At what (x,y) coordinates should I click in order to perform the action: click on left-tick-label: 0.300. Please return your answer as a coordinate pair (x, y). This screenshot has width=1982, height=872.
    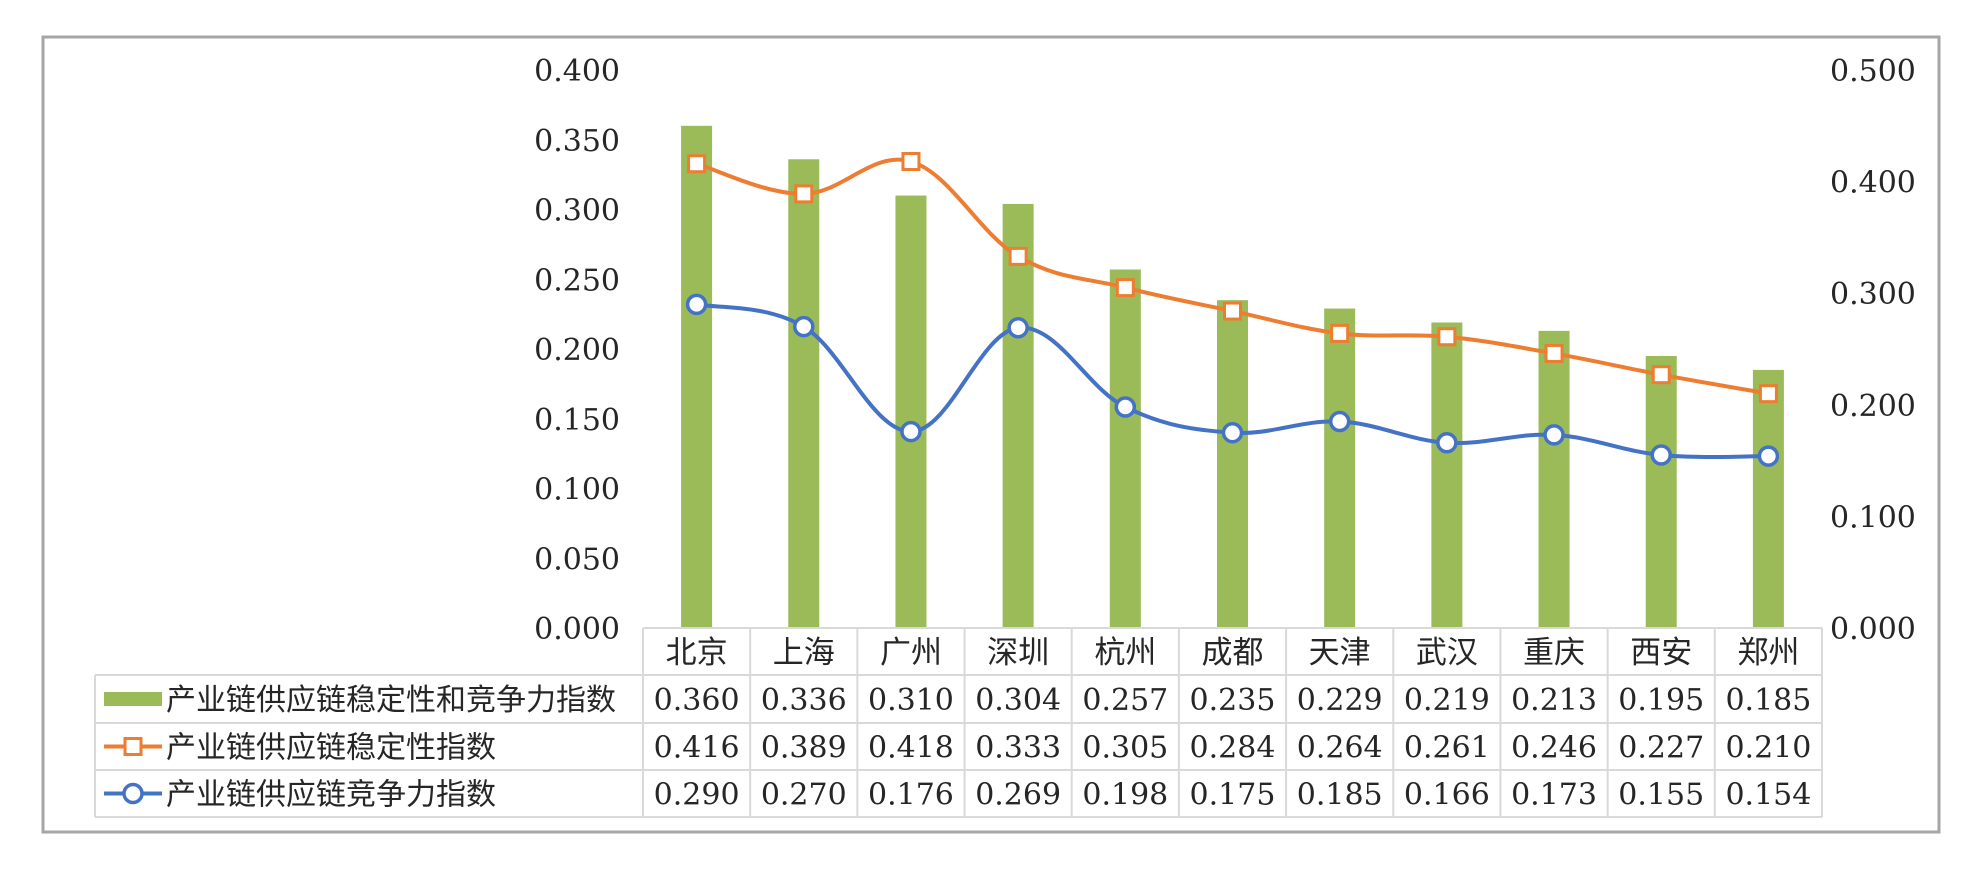
    Looking at the image, I should click on (577, 211).